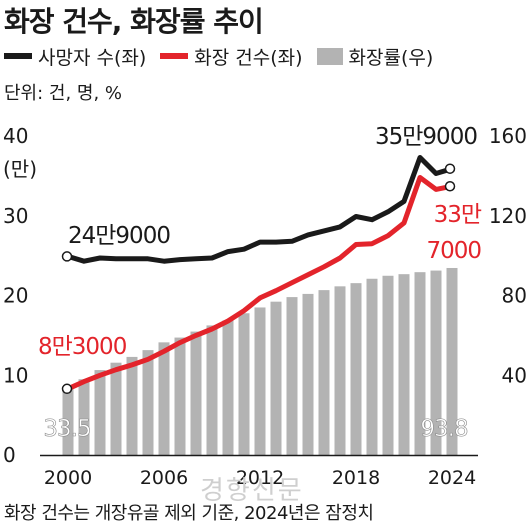 This screenshot has height=529, width=530. Describe the element at coordinates (189, 513) in the screenshot. I see `footnote: 화장 건수는 개장유골 제외 기준, 2024년은 잠정치` at that location.